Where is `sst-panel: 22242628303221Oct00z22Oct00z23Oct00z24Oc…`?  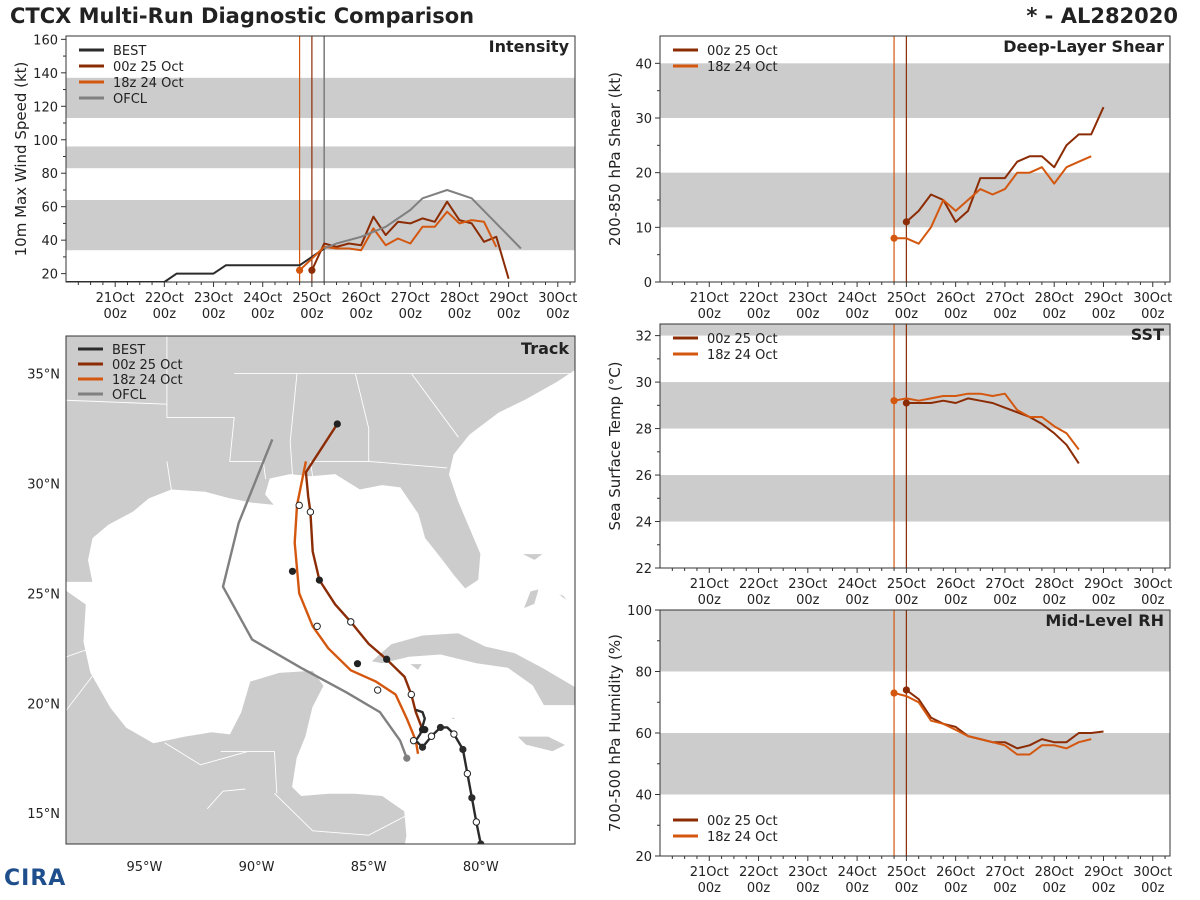
sst-panel: 22242628303221Oct00z22Oct00z23Oct00z24Oc… is located at coordinates (889, 465).